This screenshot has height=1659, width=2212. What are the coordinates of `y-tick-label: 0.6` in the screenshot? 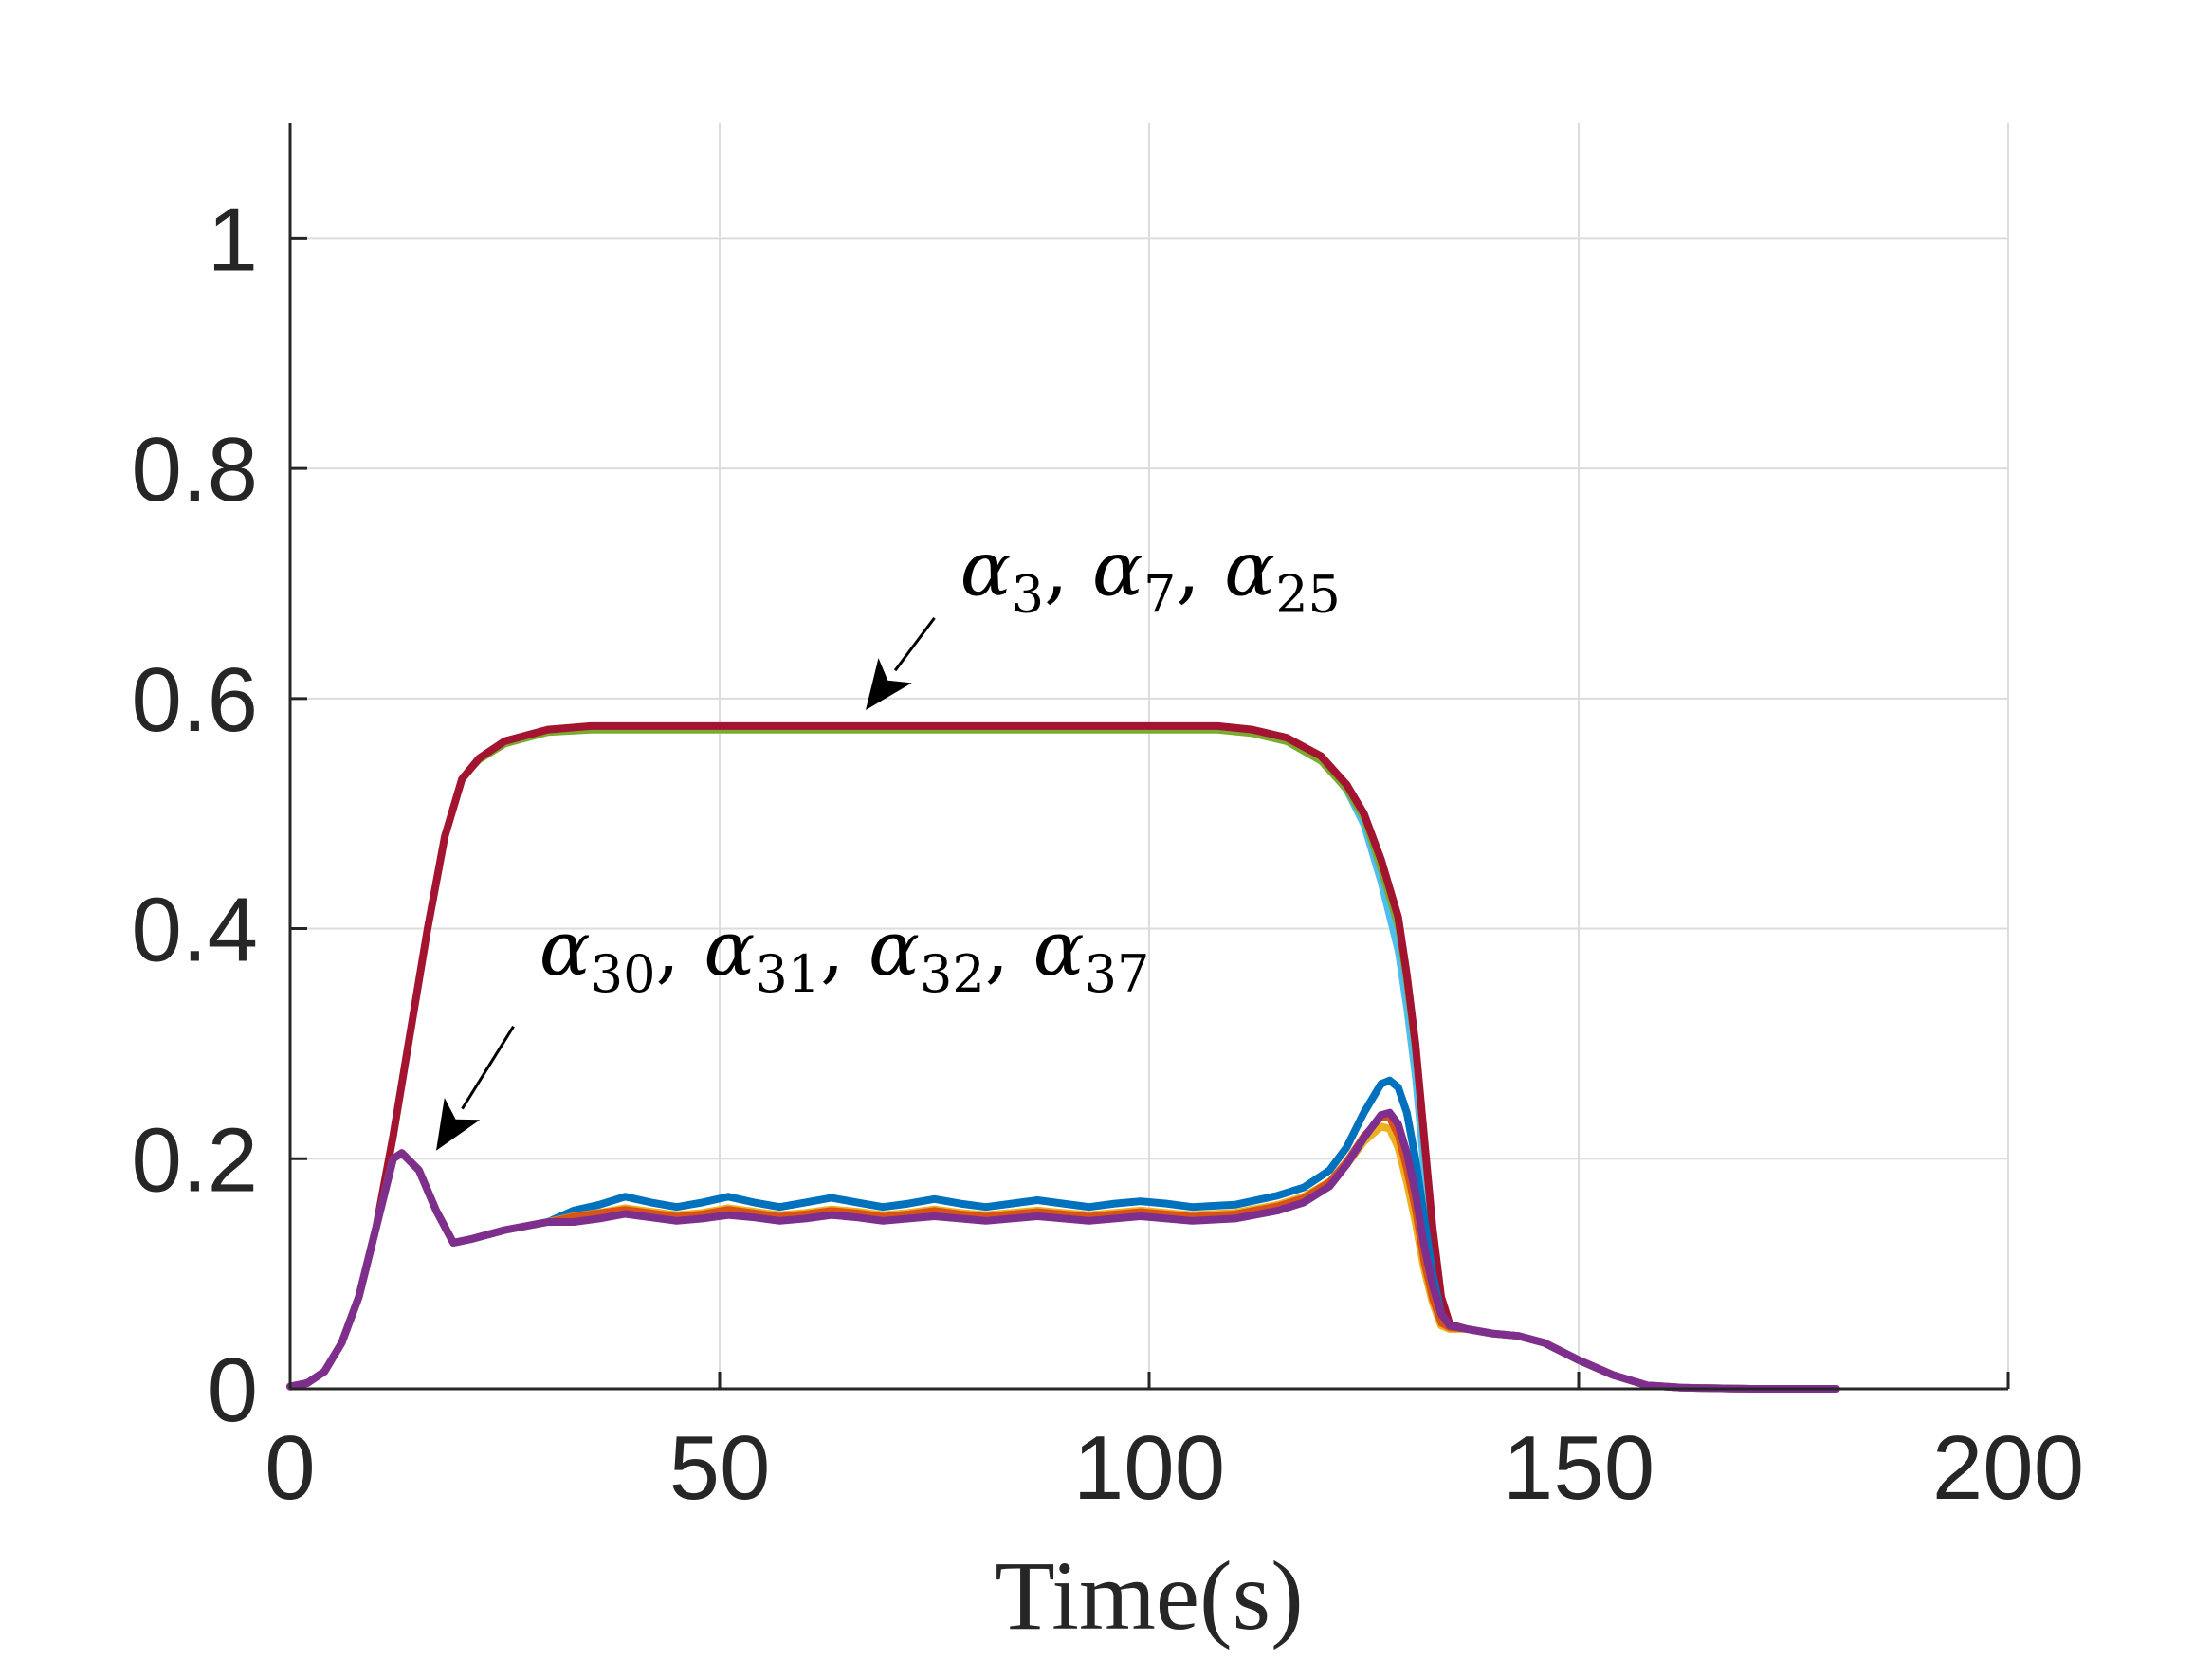 It's located at (195, 700).